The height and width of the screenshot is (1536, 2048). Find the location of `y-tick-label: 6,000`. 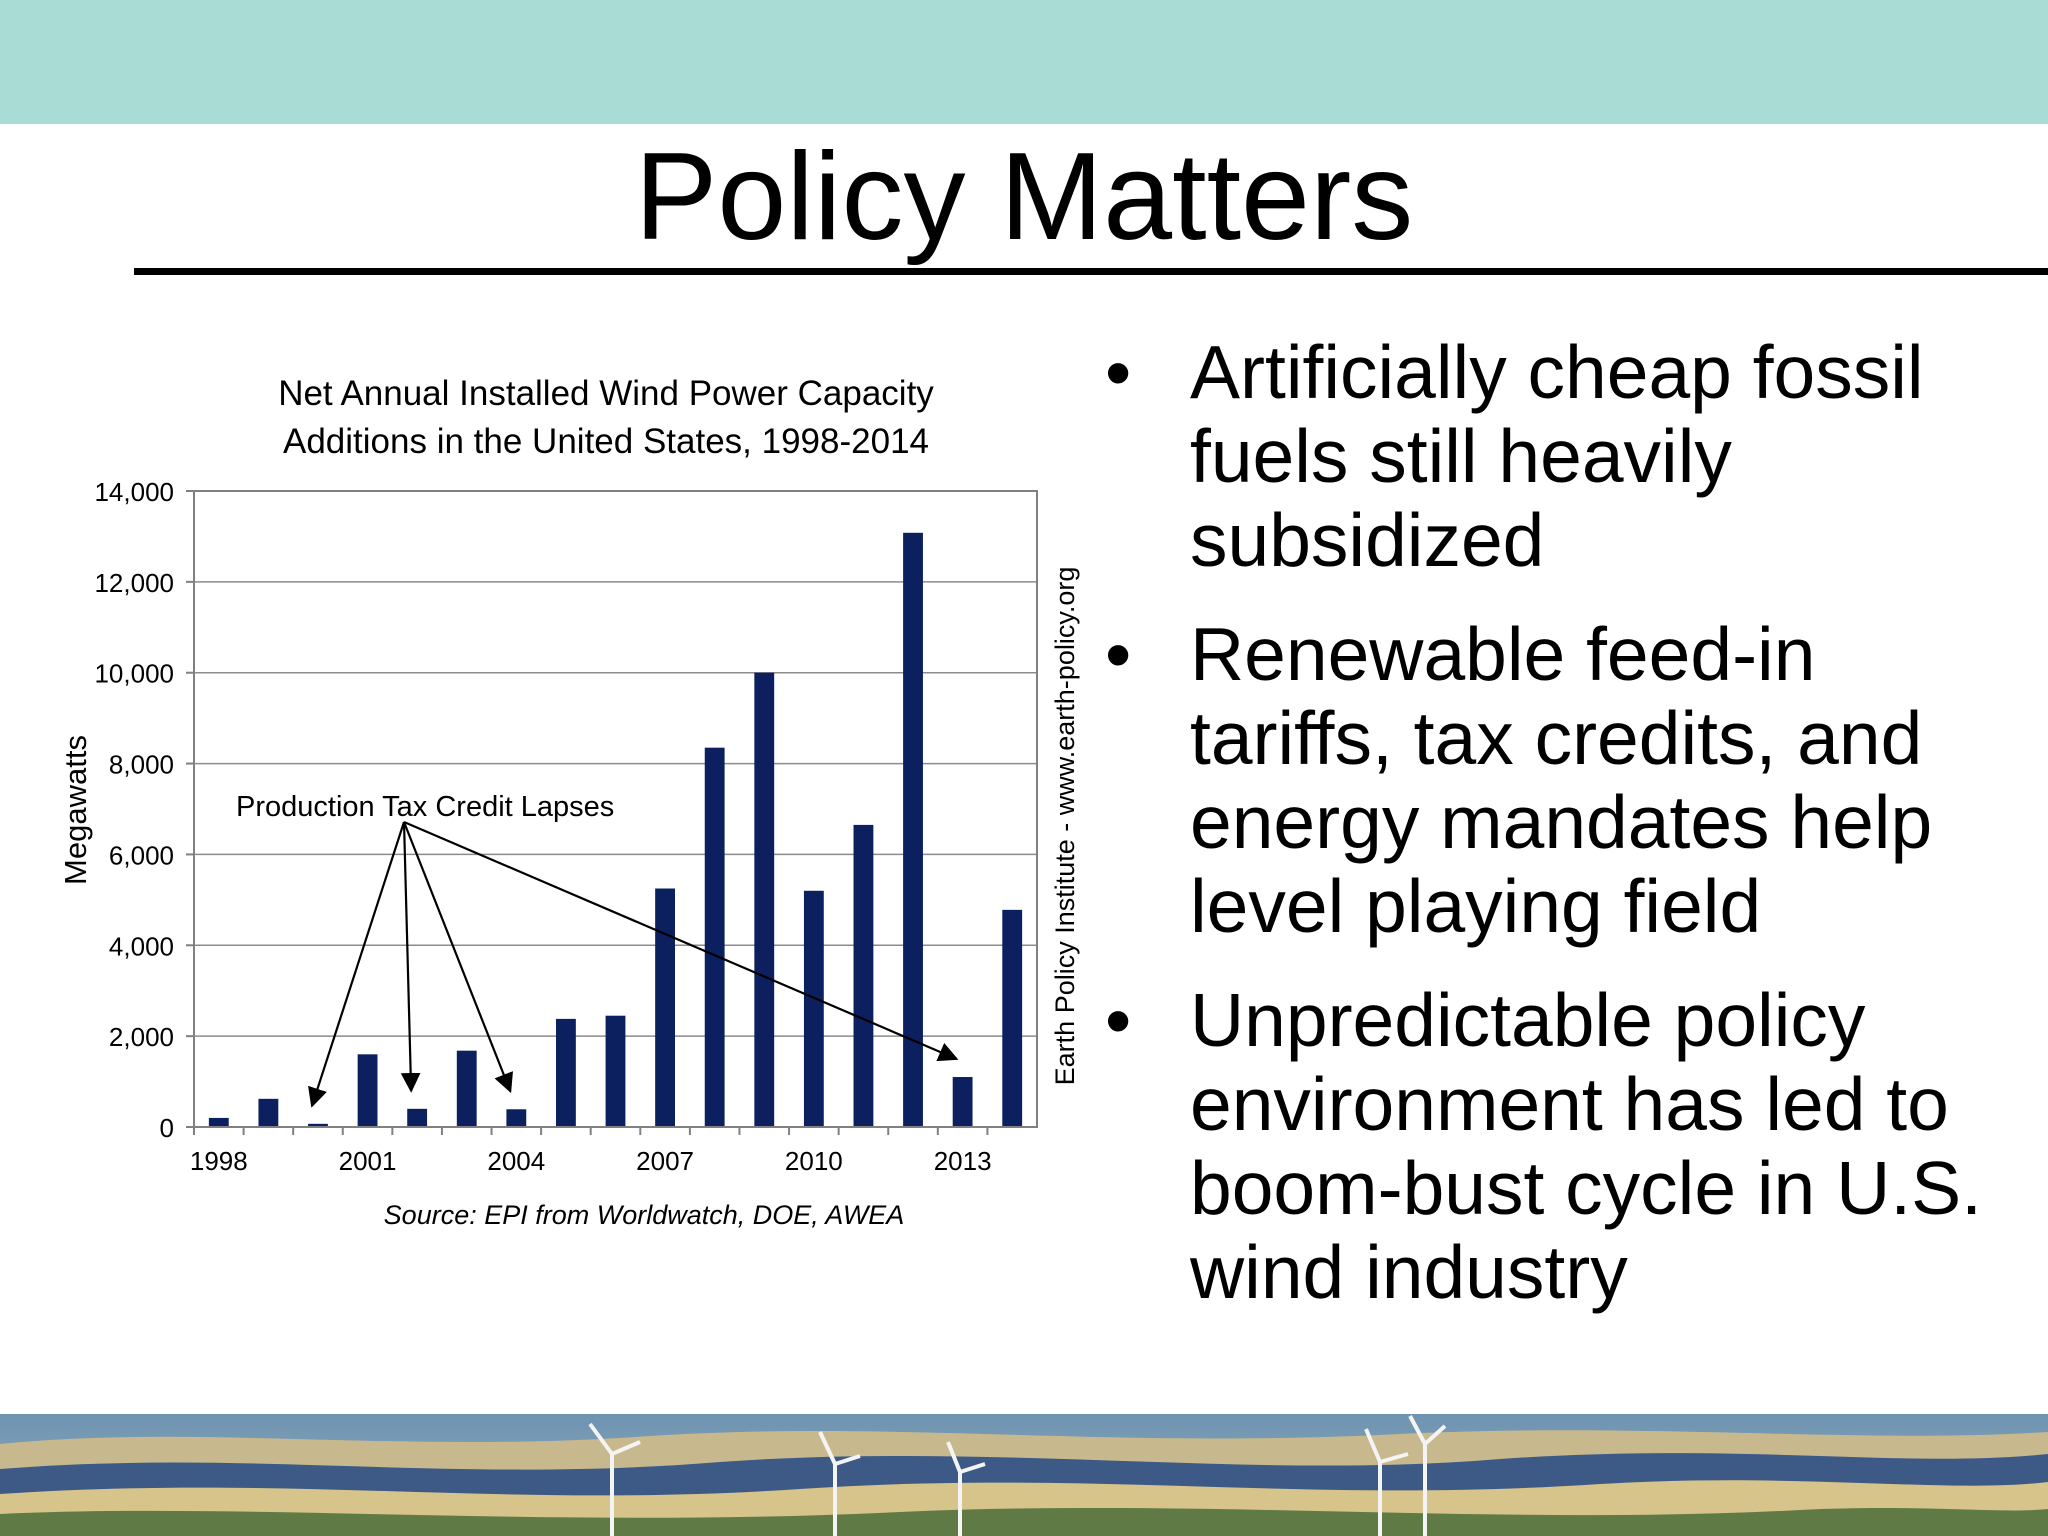

y-tick-label: 6,000 is located at coordinates (141, 855).